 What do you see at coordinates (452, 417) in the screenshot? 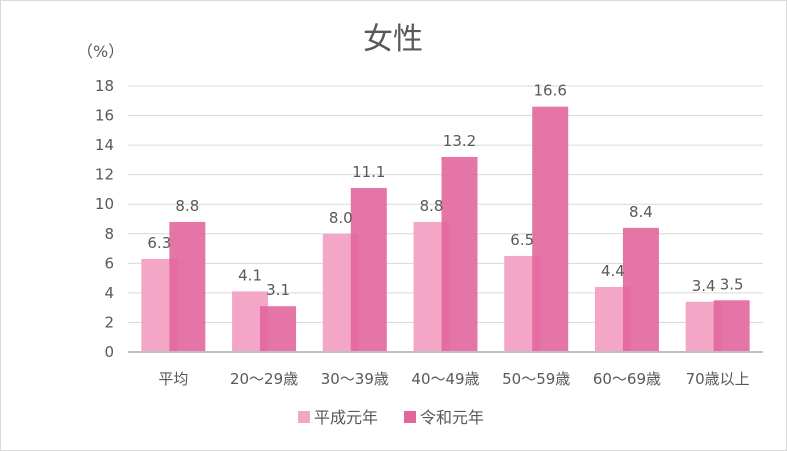
I see `legend-label: 令和元年` at bounding box center [452, 417].